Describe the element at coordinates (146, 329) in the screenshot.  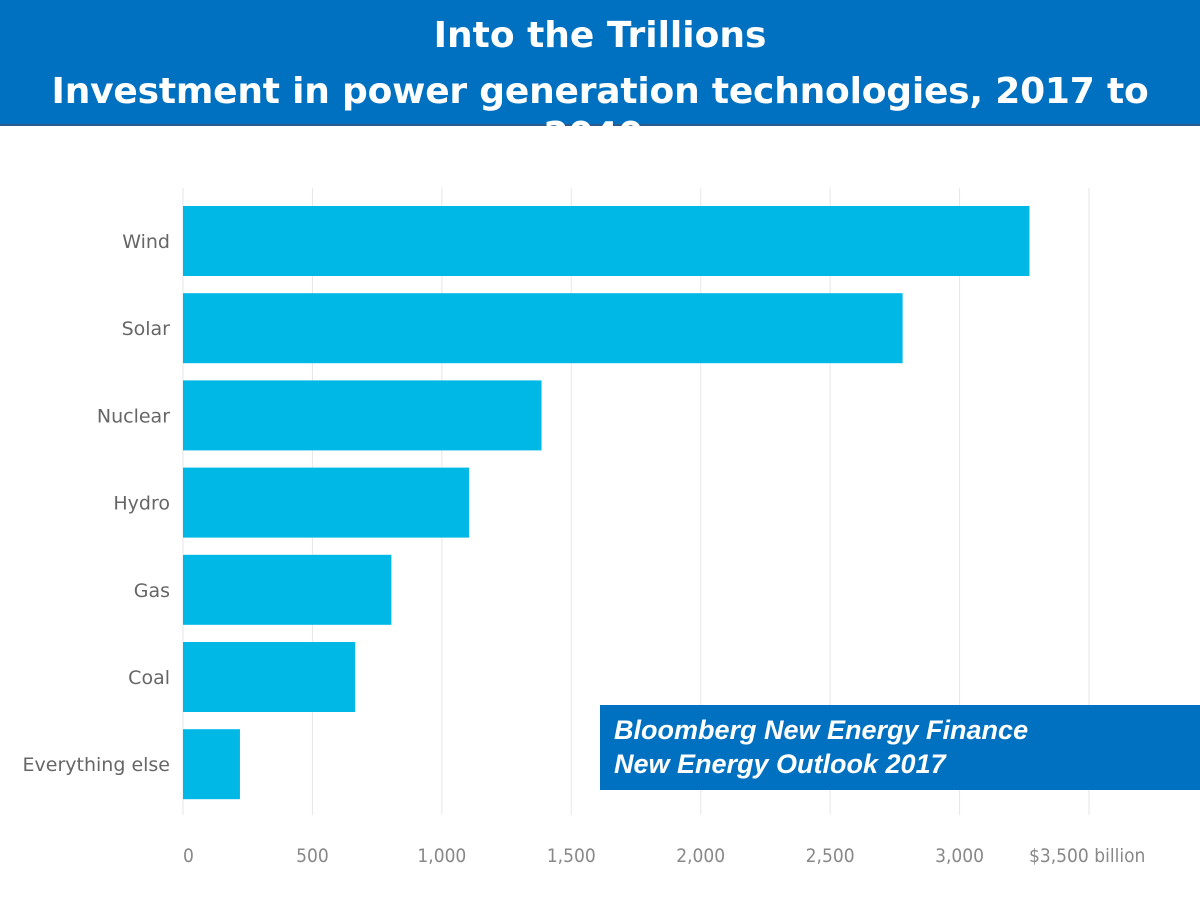
I see `category-label: Solar` at that location.